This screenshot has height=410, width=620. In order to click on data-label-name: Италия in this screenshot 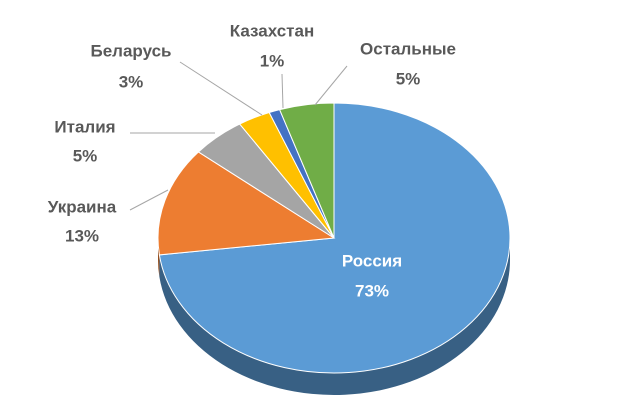, I will do `click(84, 126)`.